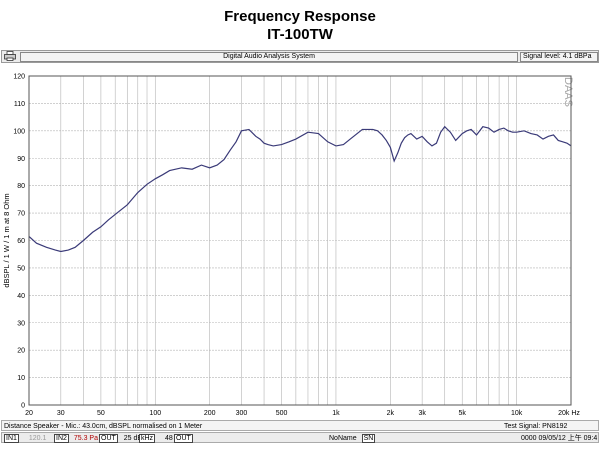 Image resolution: width=600 pixels, height=449 pixels. What do you see at coordinates (21, 268) in the screenshot?
I see `y-tick-label: 50` at bounding box center [21, 268].